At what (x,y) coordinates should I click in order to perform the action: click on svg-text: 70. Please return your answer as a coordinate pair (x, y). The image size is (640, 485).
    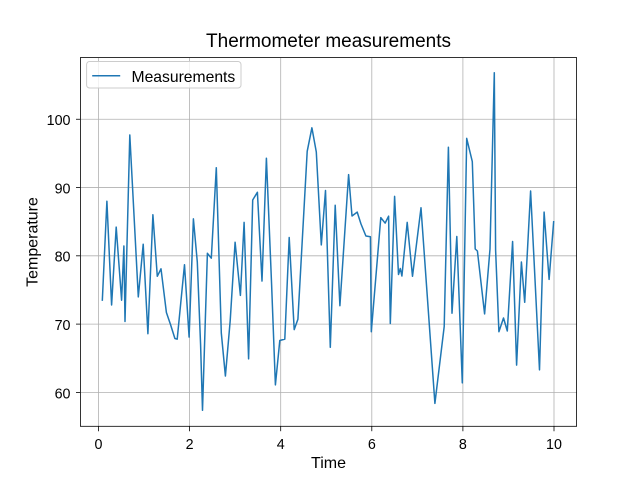
    Looking at the image, I should click on (63, 326).